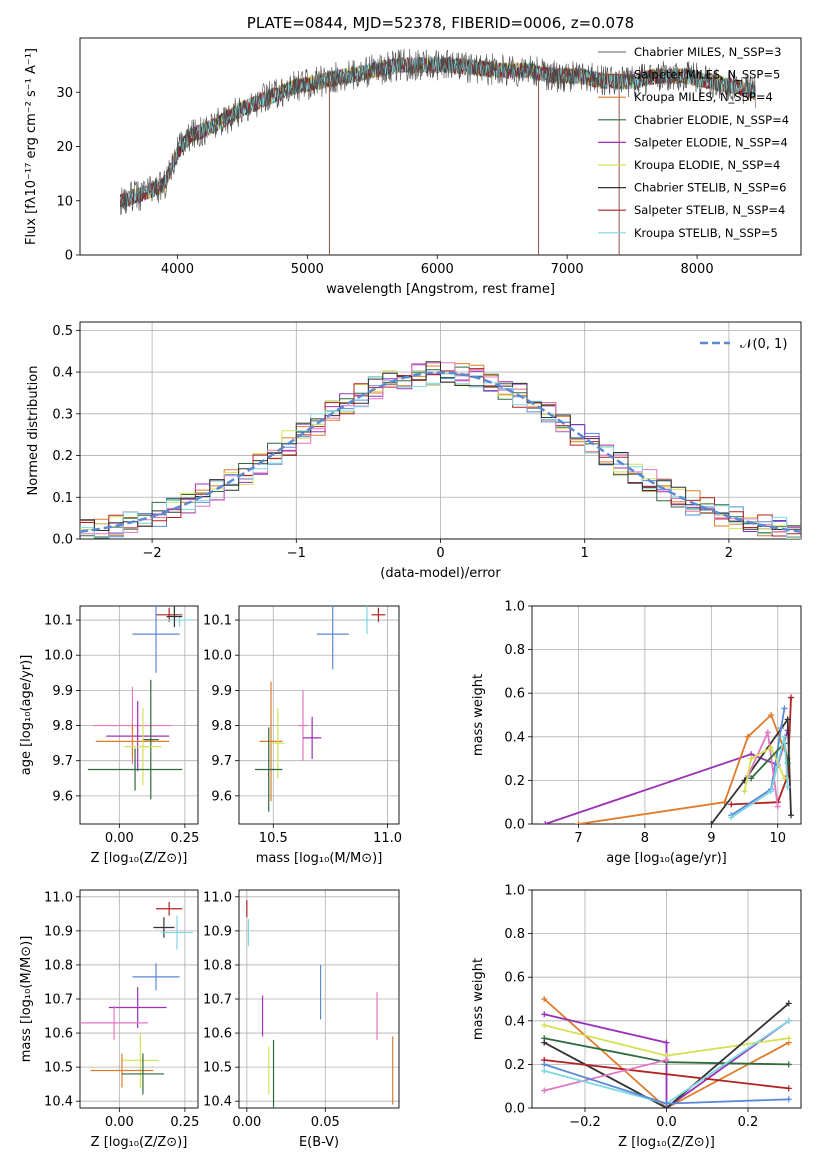 This screenshot has width=819, height=1170. Describe the element at coordinates (217, 931) in the screenshot. I see `mass-vs-EBV-ytick-label: 10.9` at that location.